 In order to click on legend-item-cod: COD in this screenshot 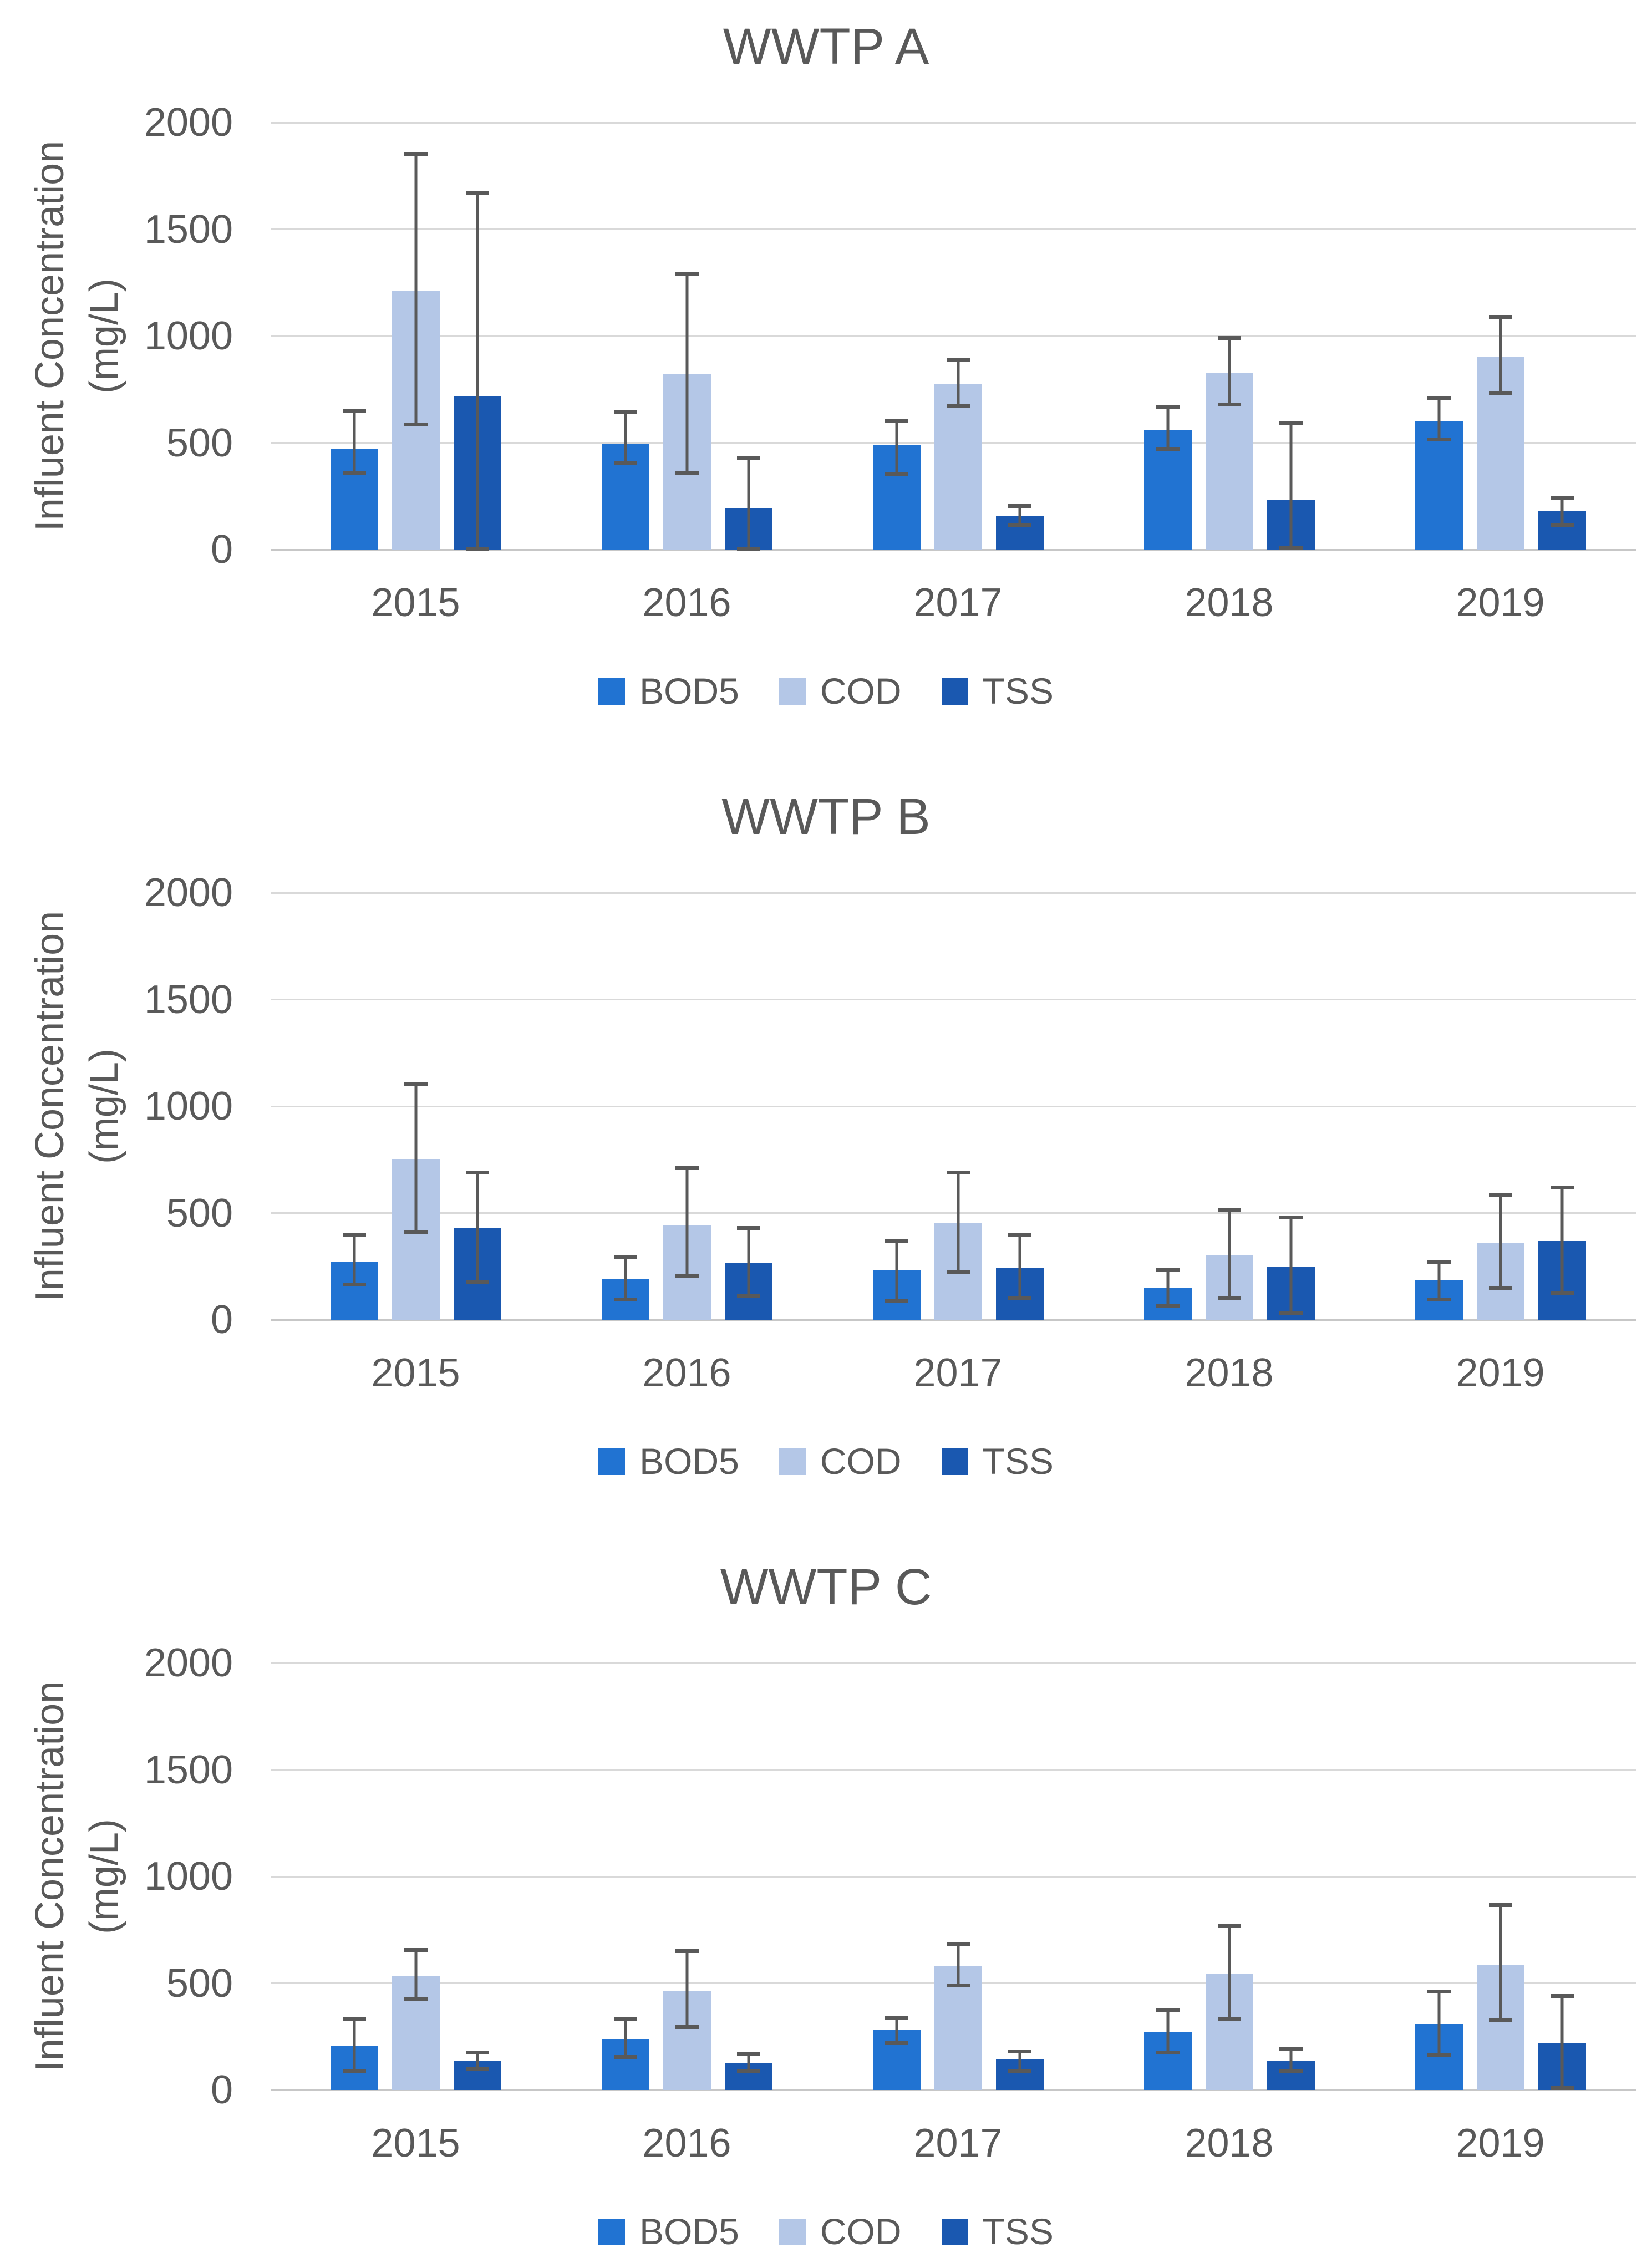, I will do `click(840, 691)`.